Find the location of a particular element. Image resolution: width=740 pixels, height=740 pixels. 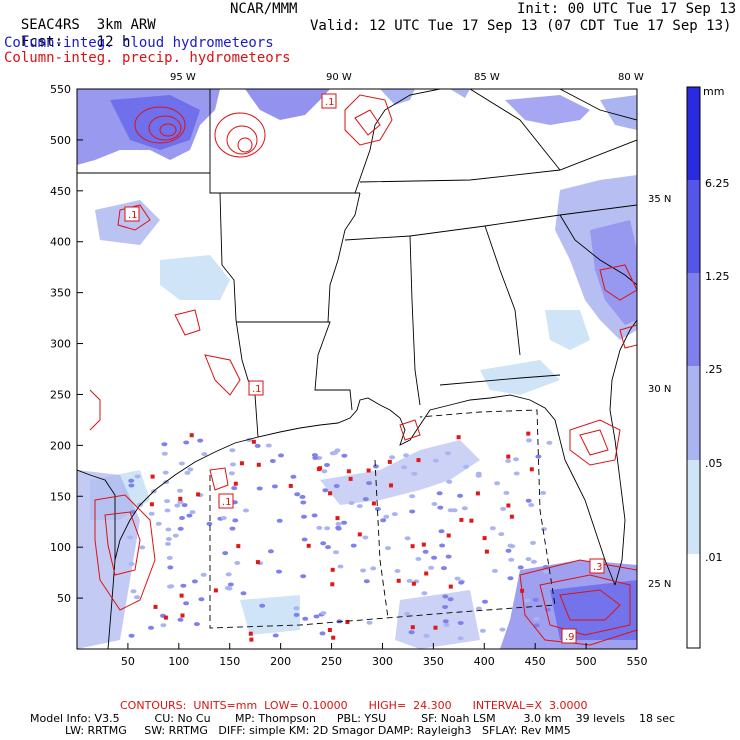

colorbar: mm 6.25 1.25 .25 .05 .01 is located at coordinates (708, 367).